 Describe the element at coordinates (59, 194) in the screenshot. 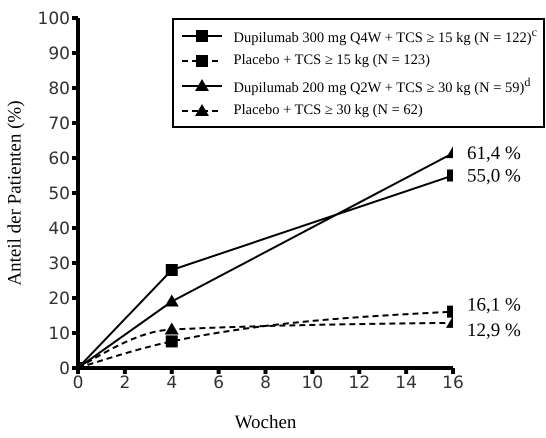

I see `y-tick-label: 50` at that location.